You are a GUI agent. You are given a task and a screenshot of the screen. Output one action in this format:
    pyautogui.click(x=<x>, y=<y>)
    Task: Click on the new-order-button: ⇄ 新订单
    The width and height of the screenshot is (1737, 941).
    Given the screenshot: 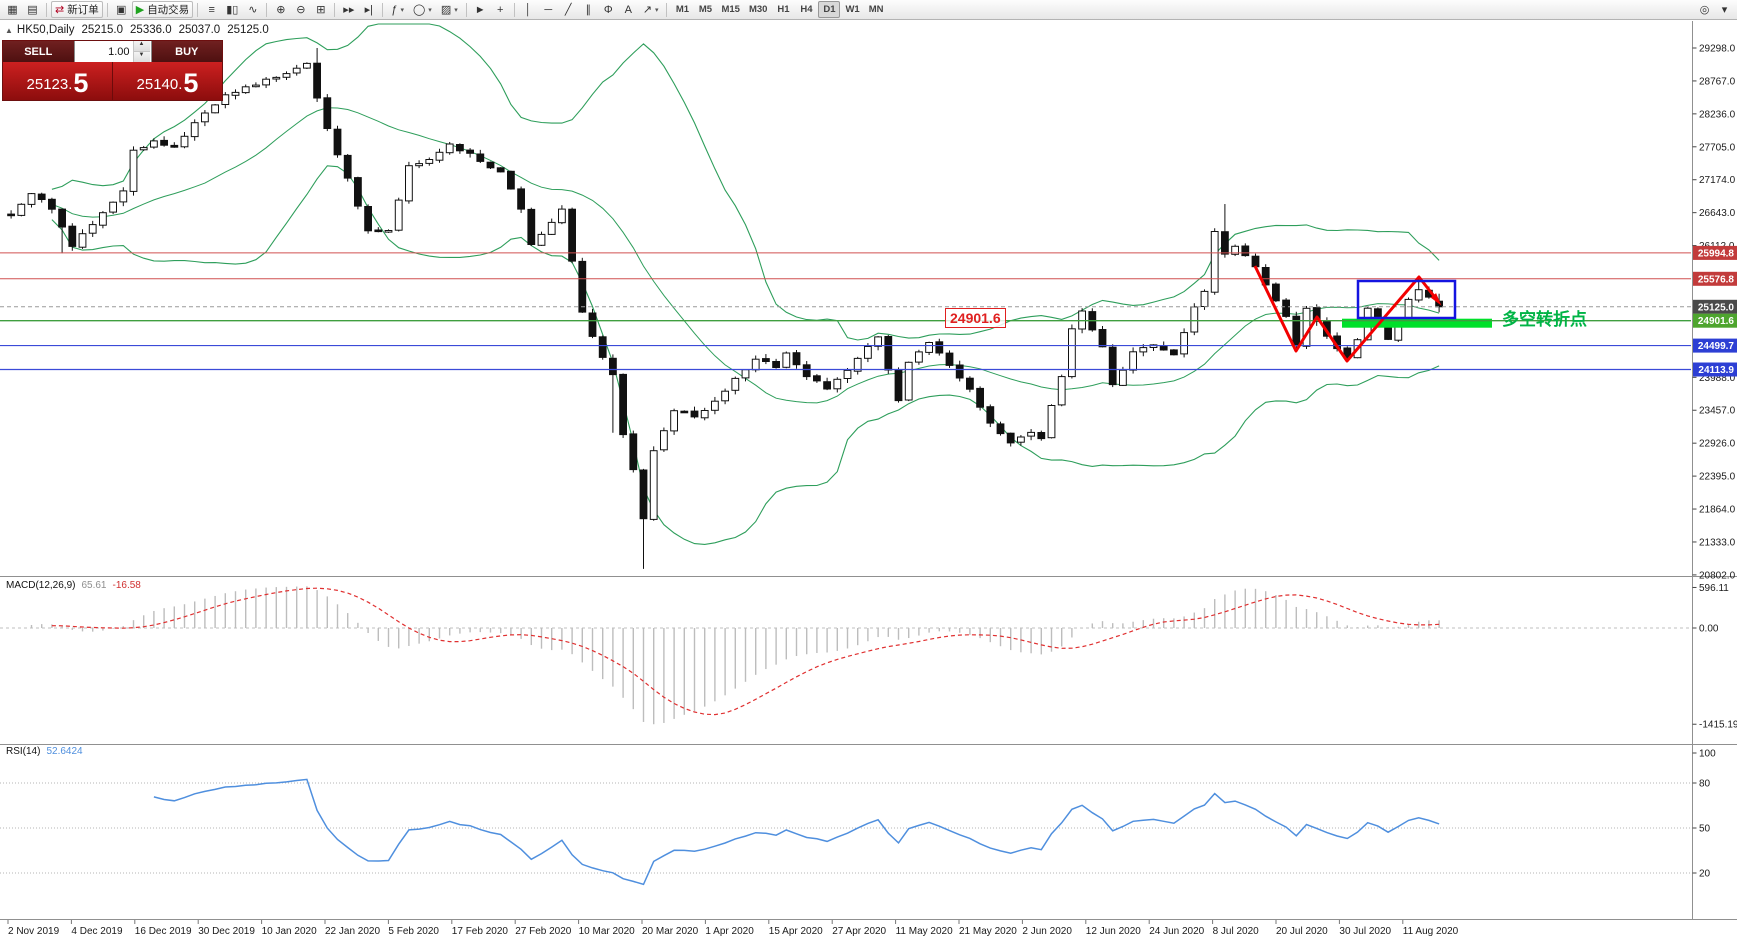 What is the action you would take?
    pyautogui.click(x=77, y=9)
    